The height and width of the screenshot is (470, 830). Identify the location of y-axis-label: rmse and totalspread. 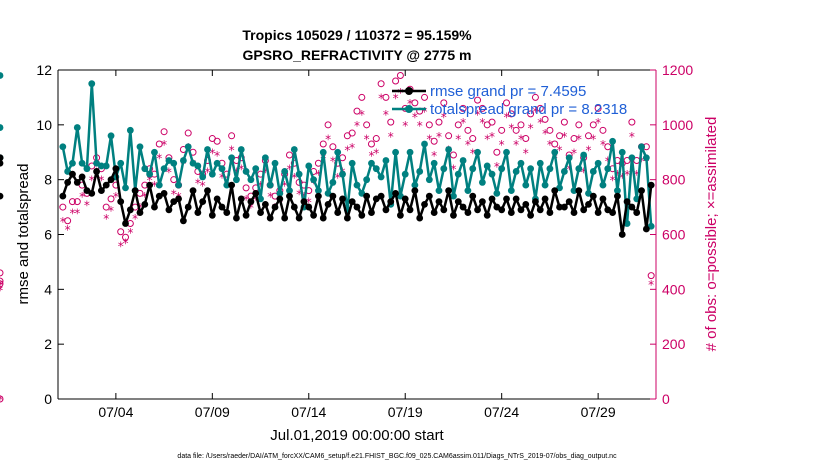
(23, 234).